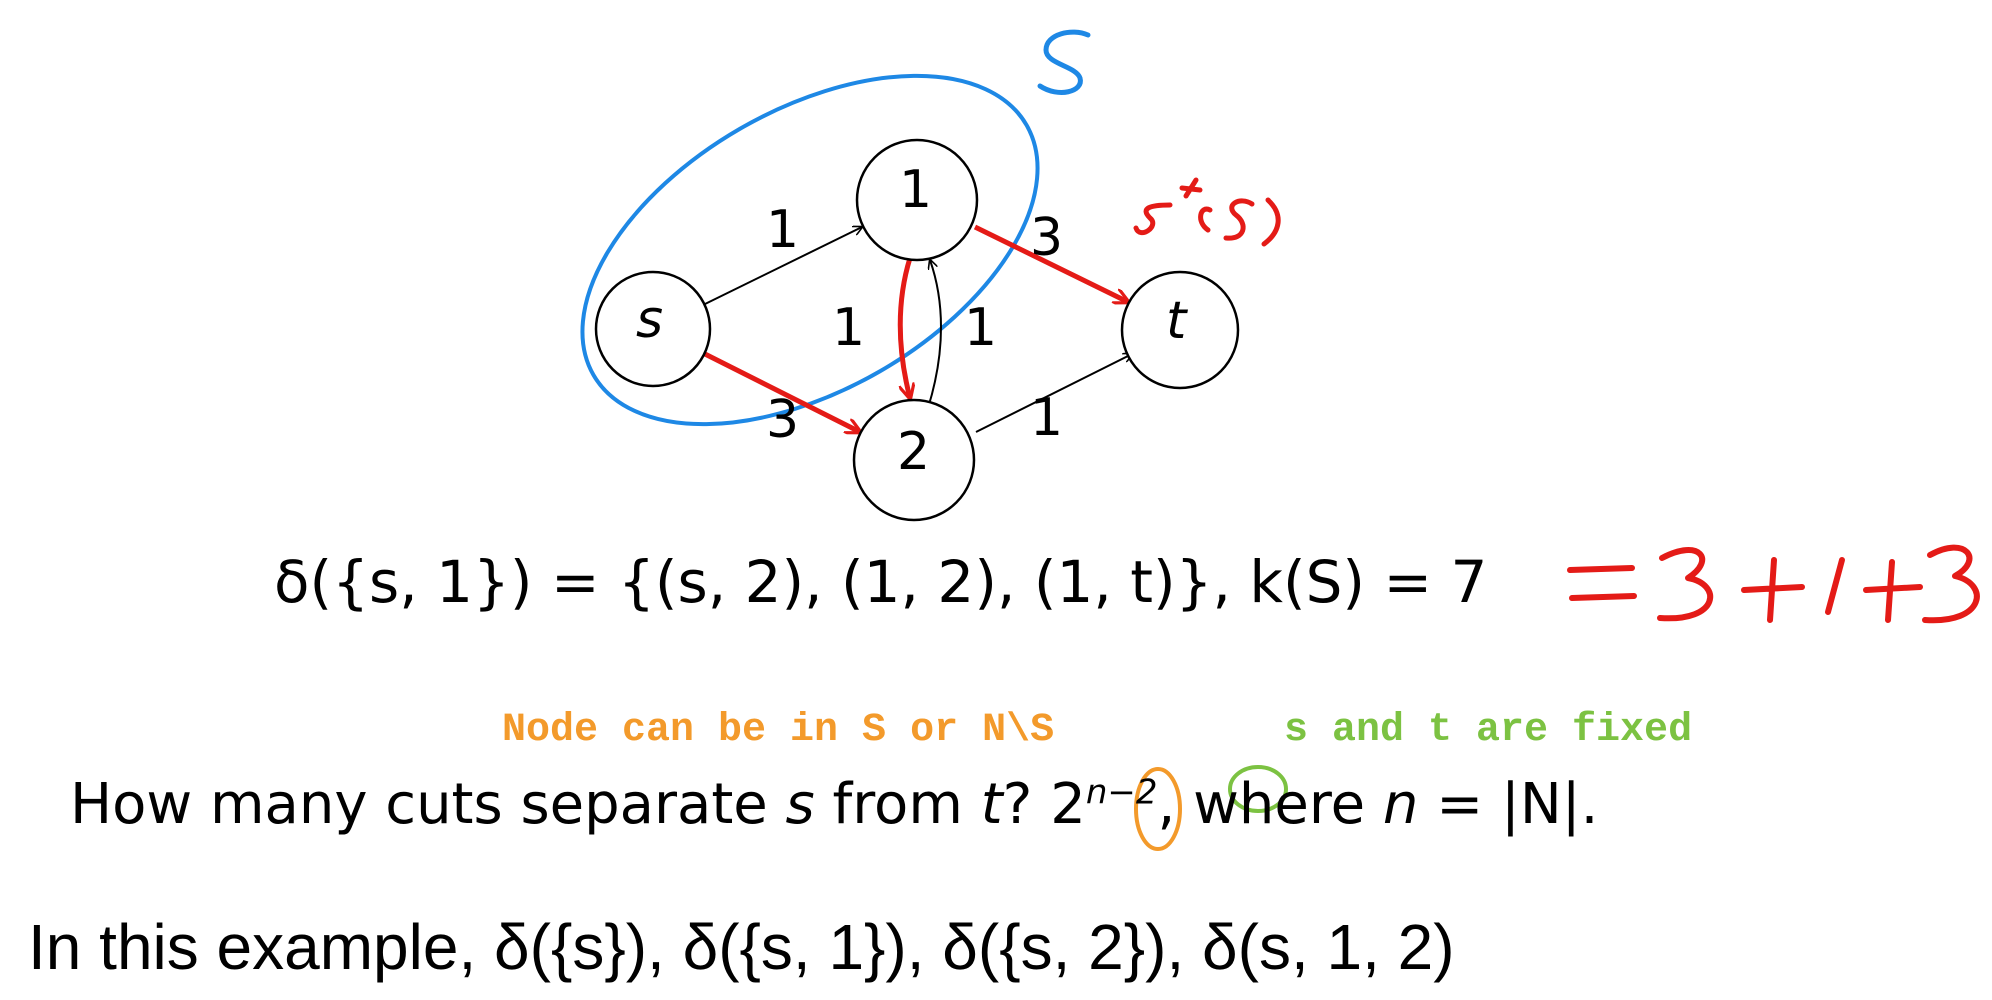 The height and width of the screenshot is (1000, 1992). What do you see at coordinates (981, 328) in the screenshot?
I see `capacity-2-1: 1` at bounding box center [981, 328].